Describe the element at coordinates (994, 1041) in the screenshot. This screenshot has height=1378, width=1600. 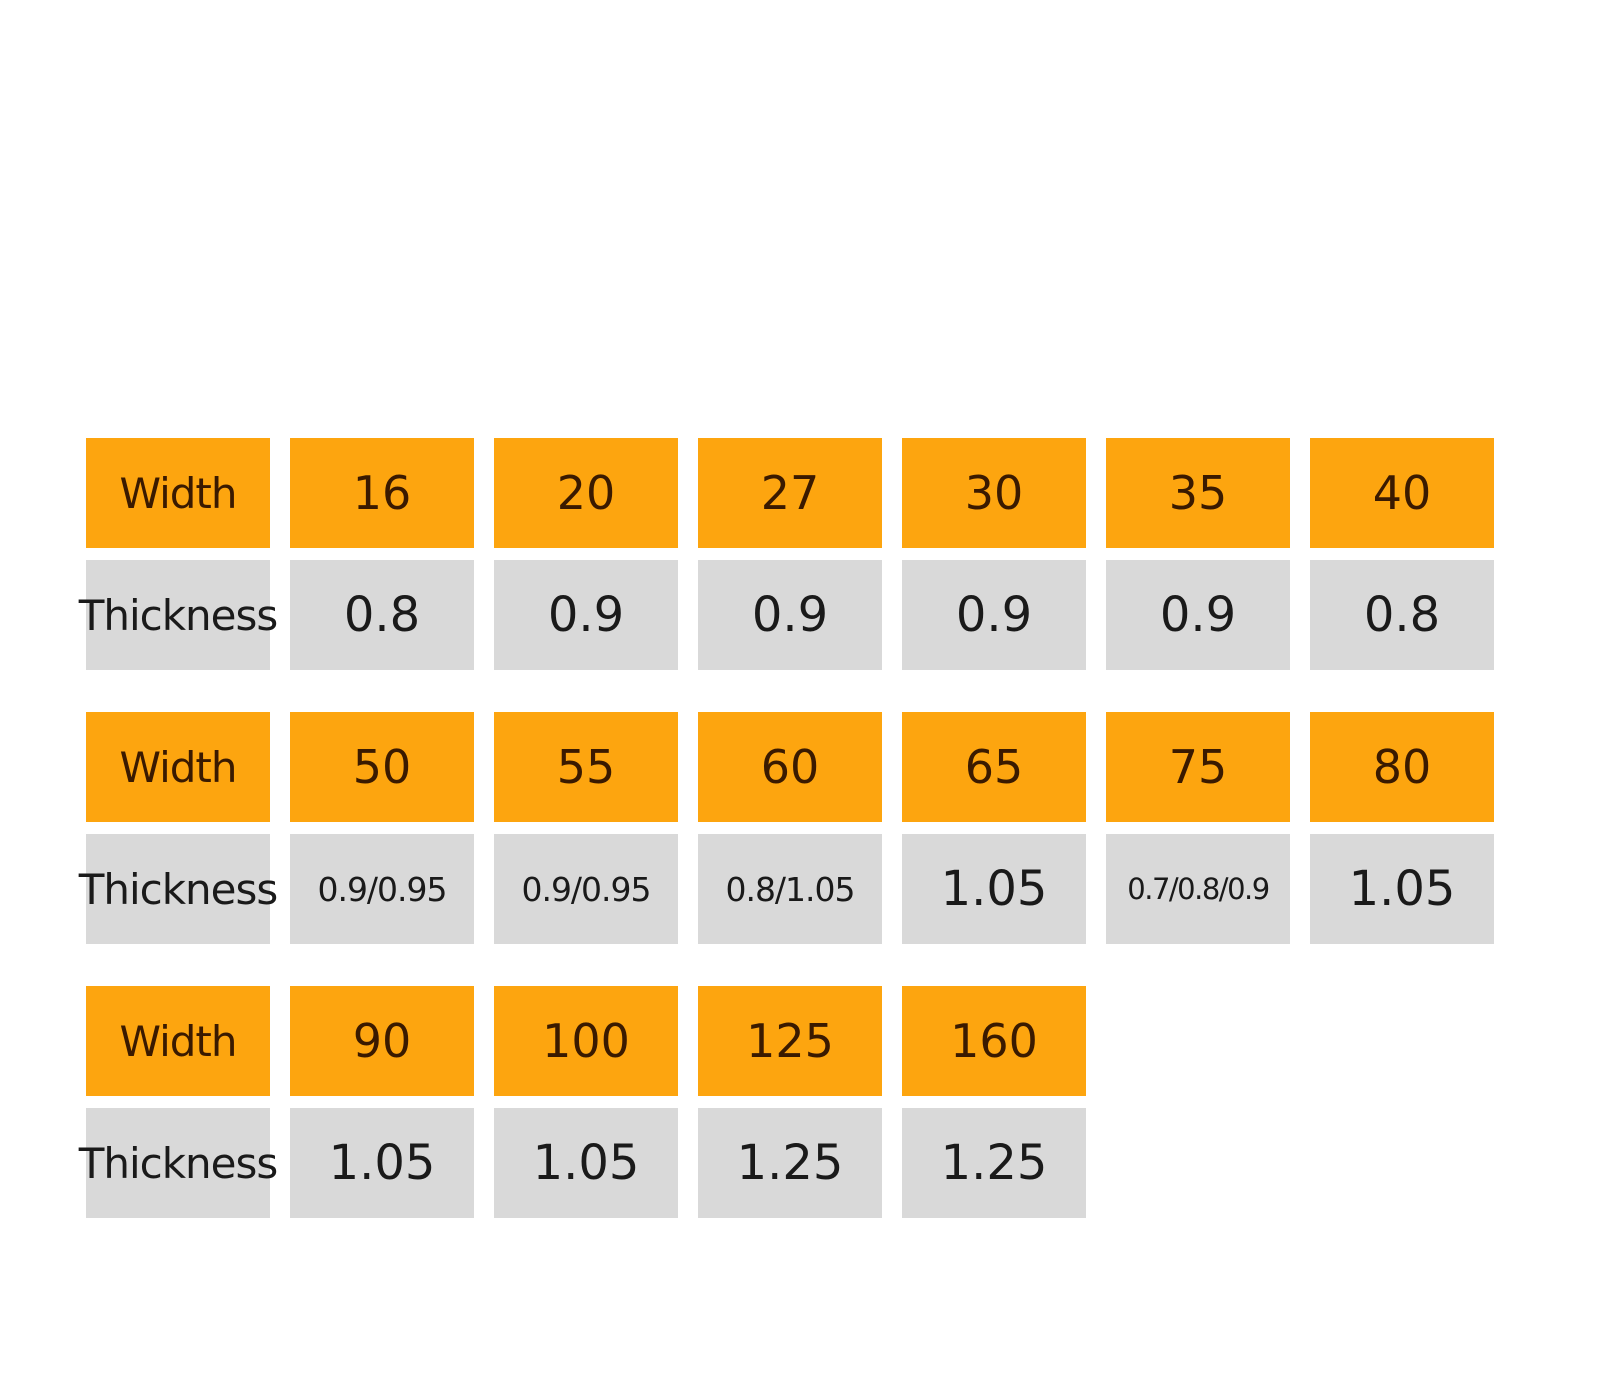
I see `width-cell: 160` at that location.